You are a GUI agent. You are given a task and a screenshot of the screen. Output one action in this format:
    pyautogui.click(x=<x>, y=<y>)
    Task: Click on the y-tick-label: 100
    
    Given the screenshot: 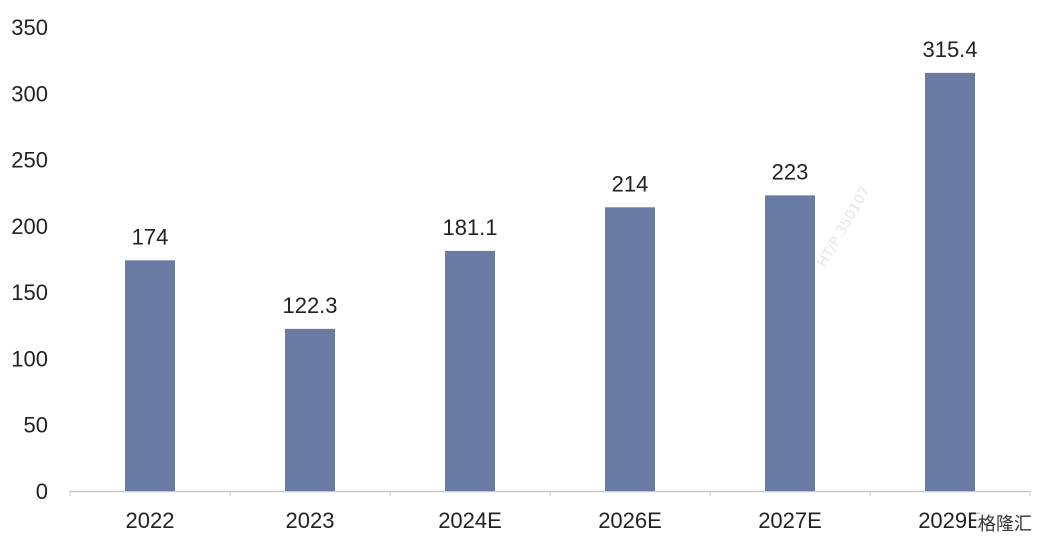 What is the action you would take?
    pyautogui.click(x=29, y=358)
    